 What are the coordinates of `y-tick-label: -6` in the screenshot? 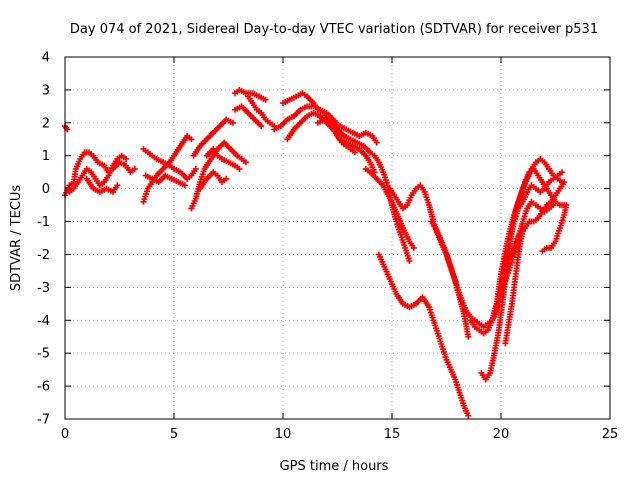 It's located at (43, 387).